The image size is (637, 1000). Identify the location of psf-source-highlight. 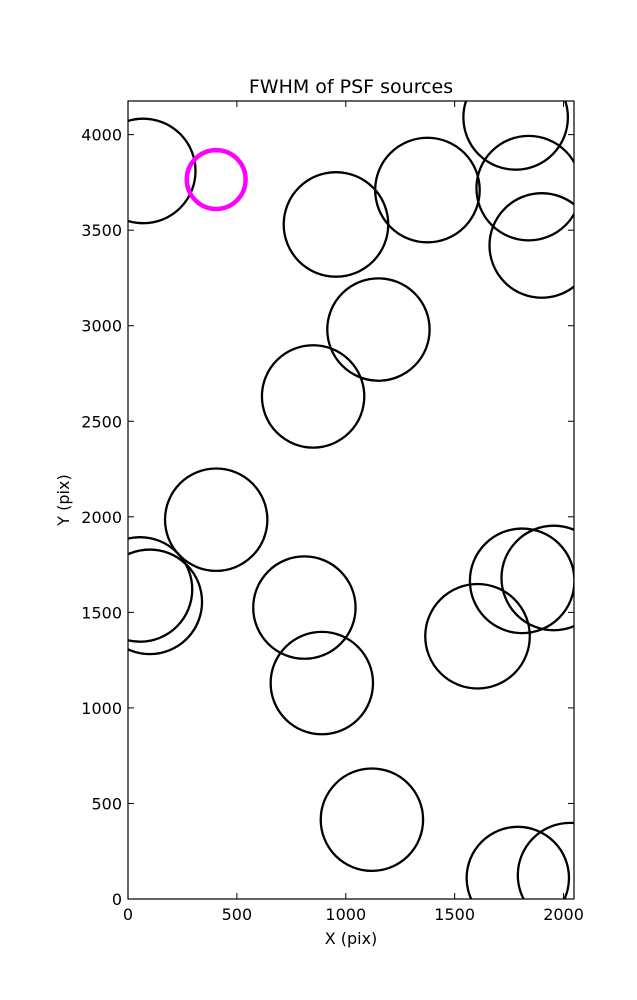
(216, 179).